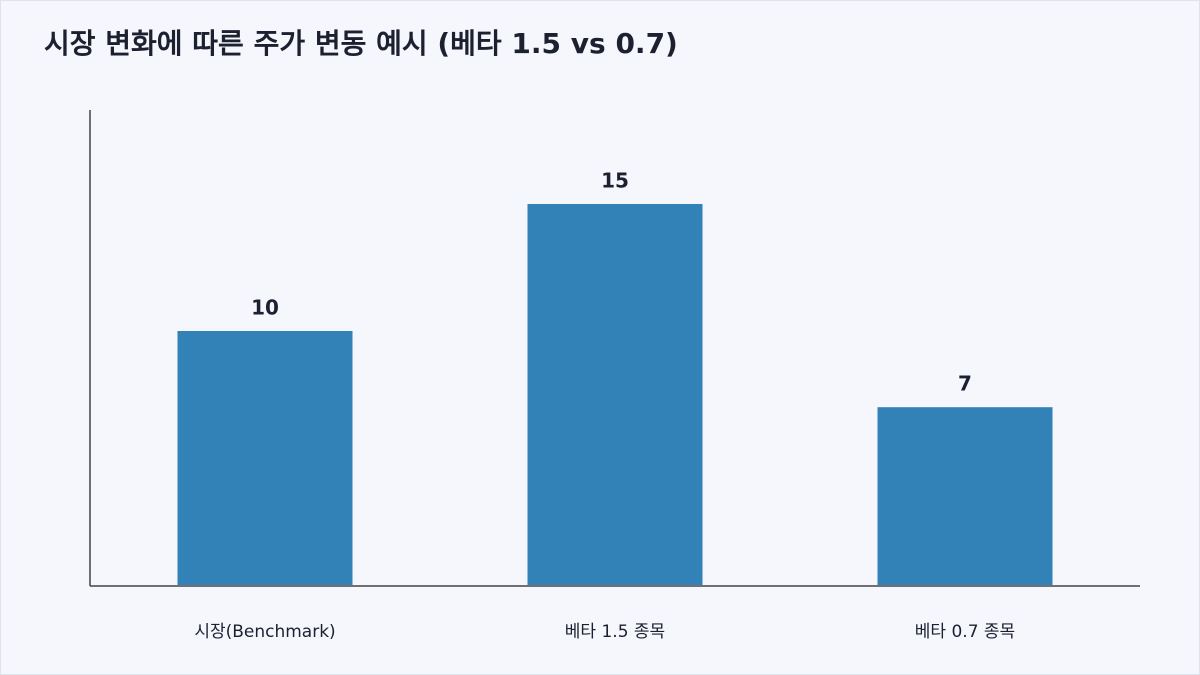 This screenshot has height=675, width=1200. I want to click on value-label: 10, so click(265, 307).